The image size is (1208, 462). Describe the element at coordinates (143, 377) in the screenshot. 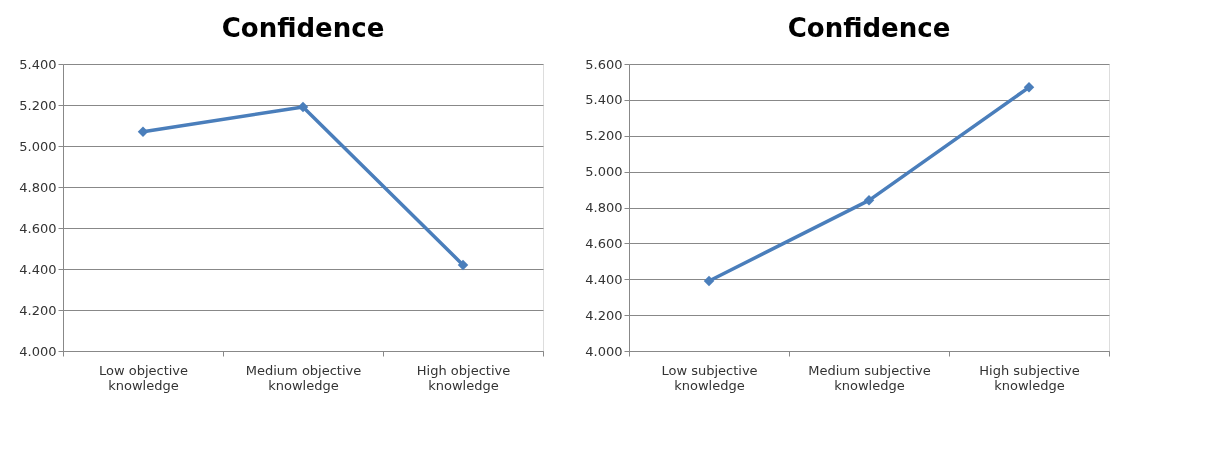

I see `x-tick-label: Low objective knowledge` at that location.